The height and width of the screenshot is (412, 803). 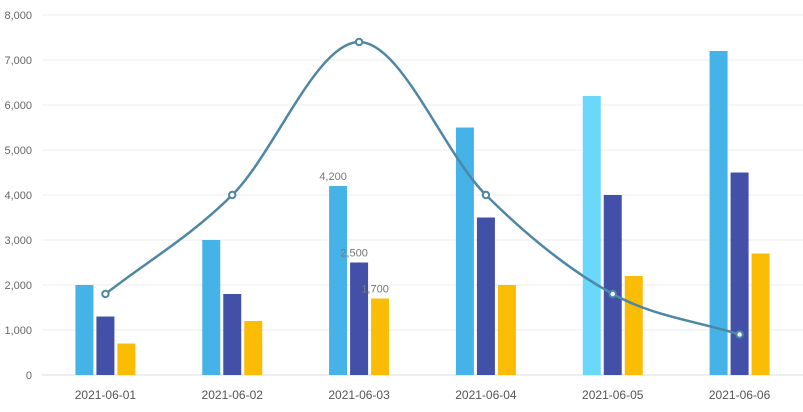 I want to click on x-tick-label: 2021-06-02, so click(x=233, y=395).